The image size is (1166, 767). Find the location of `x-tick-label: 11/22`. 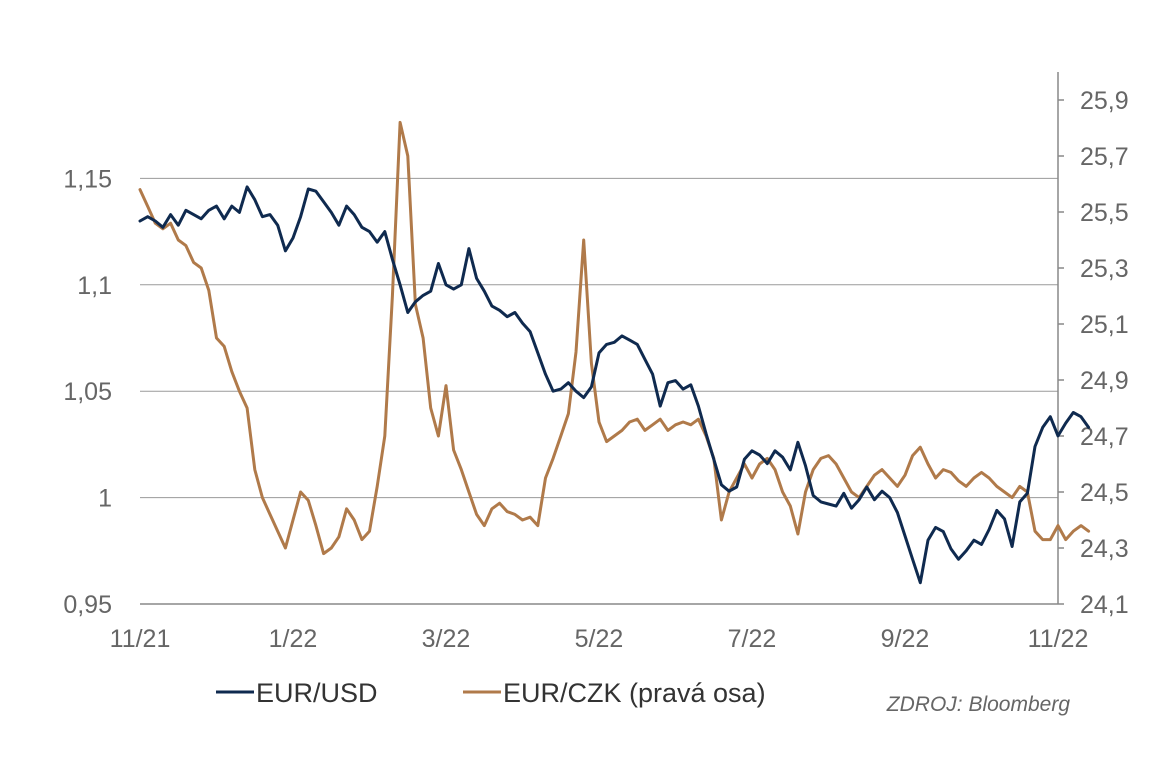

x-tick-label: 11/22 is located at coordinates (1058, 639).